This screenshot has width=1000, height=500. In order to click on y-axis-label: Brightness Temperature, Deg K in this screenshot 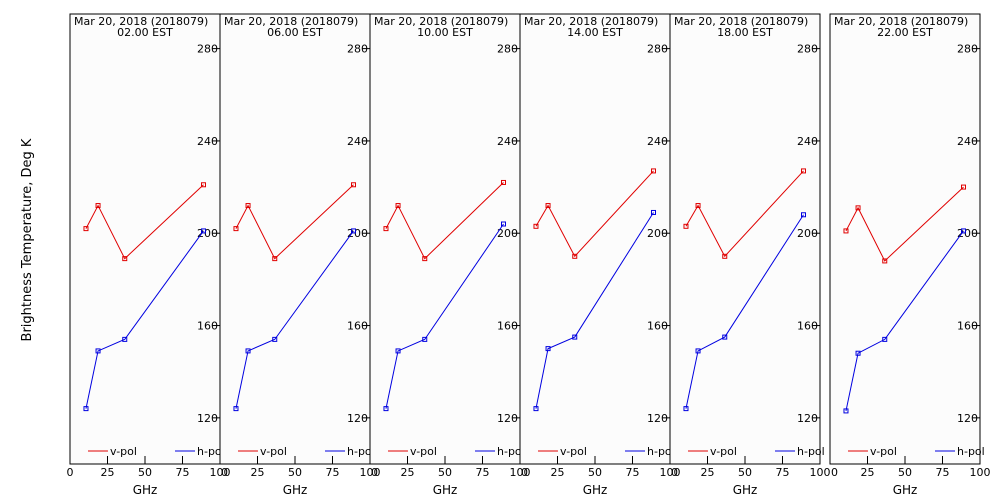, I will do `click(27, 239)`.